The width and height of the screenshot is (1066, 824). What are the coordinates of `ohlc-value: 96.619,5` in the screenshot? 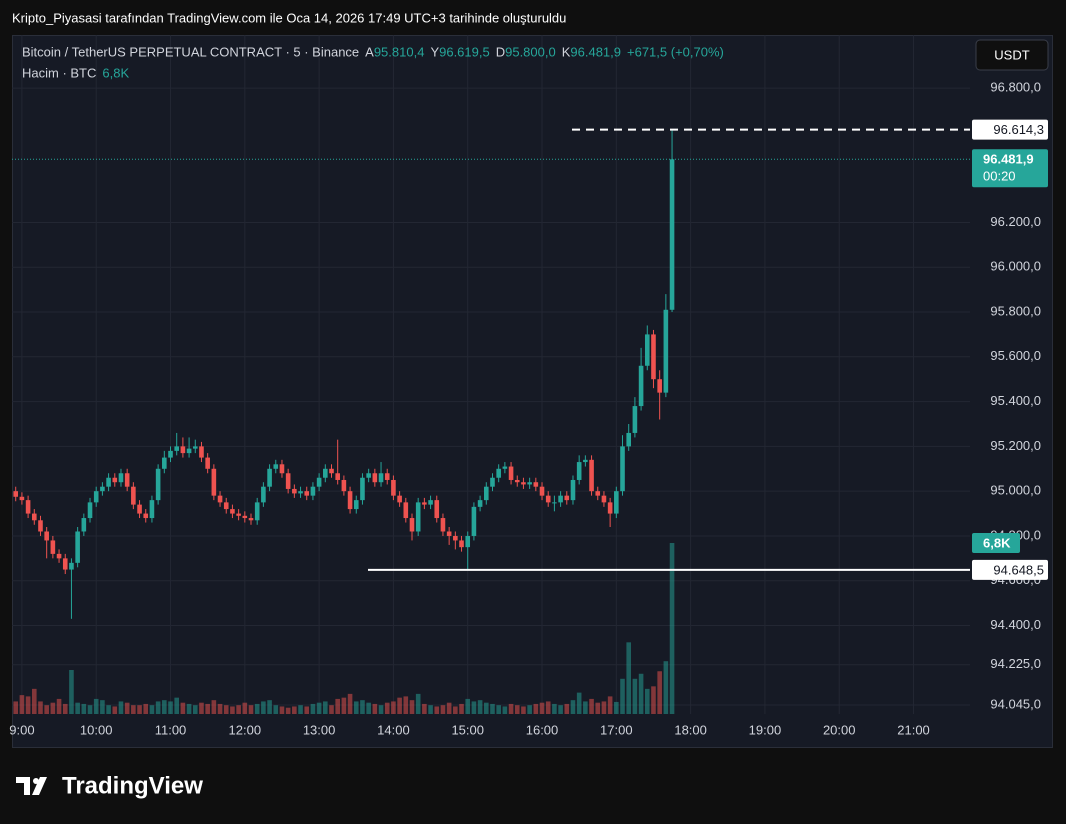 It's located at (464, 51).